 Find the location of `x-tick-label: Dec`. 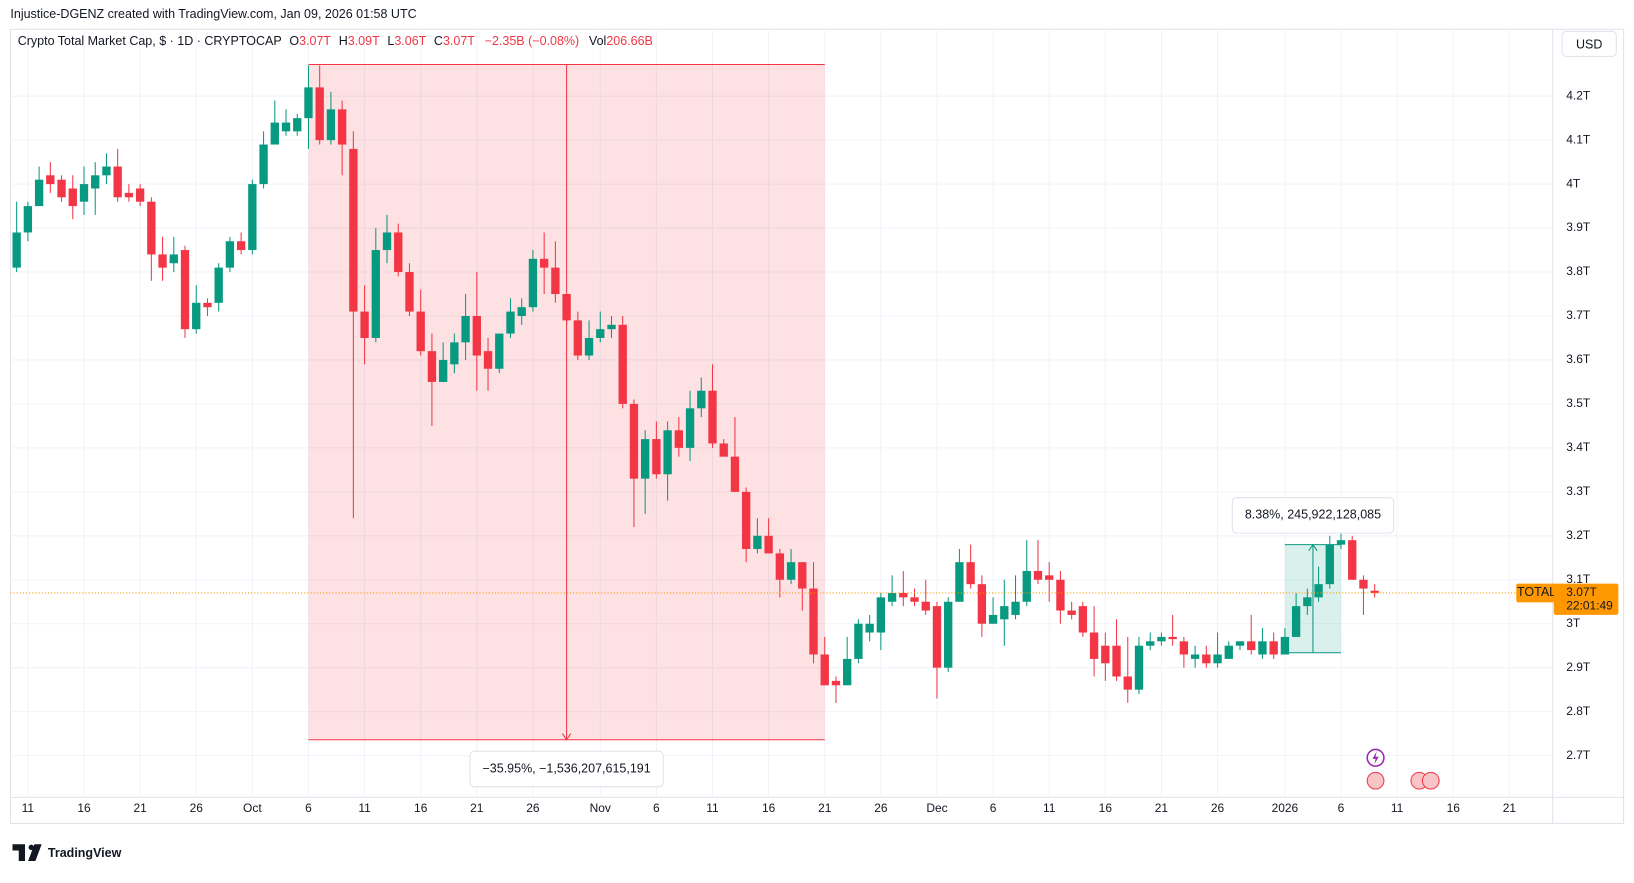

x-tick-label: Dec is located at coordinates (936, 808).